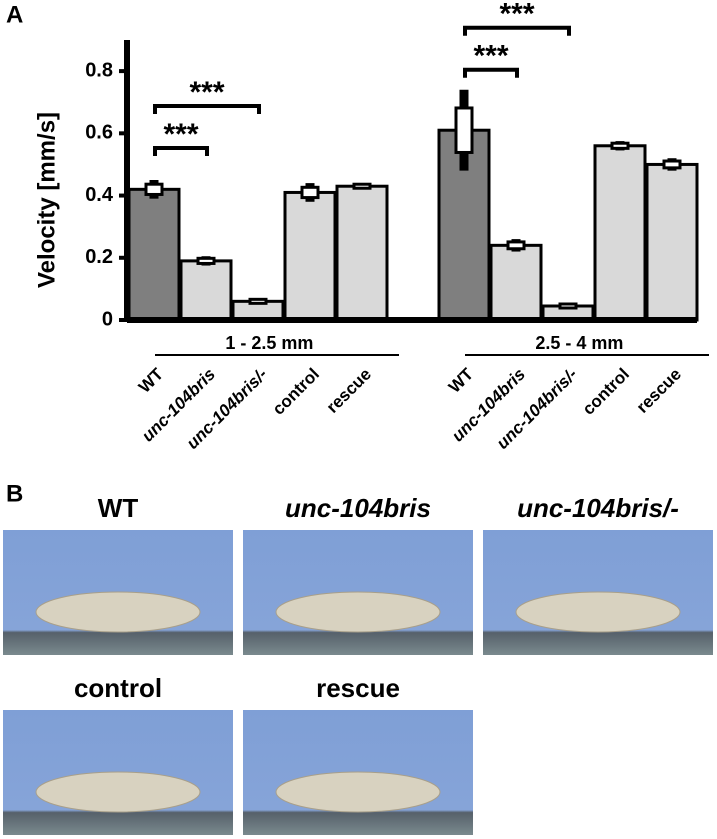 The width and height of the screenshot is (717, 839). What do you see at coordinates (579, 343) in the screenshot?
I see `group-label: 2.5 - 4 mm` at bounding box center [579, 343].